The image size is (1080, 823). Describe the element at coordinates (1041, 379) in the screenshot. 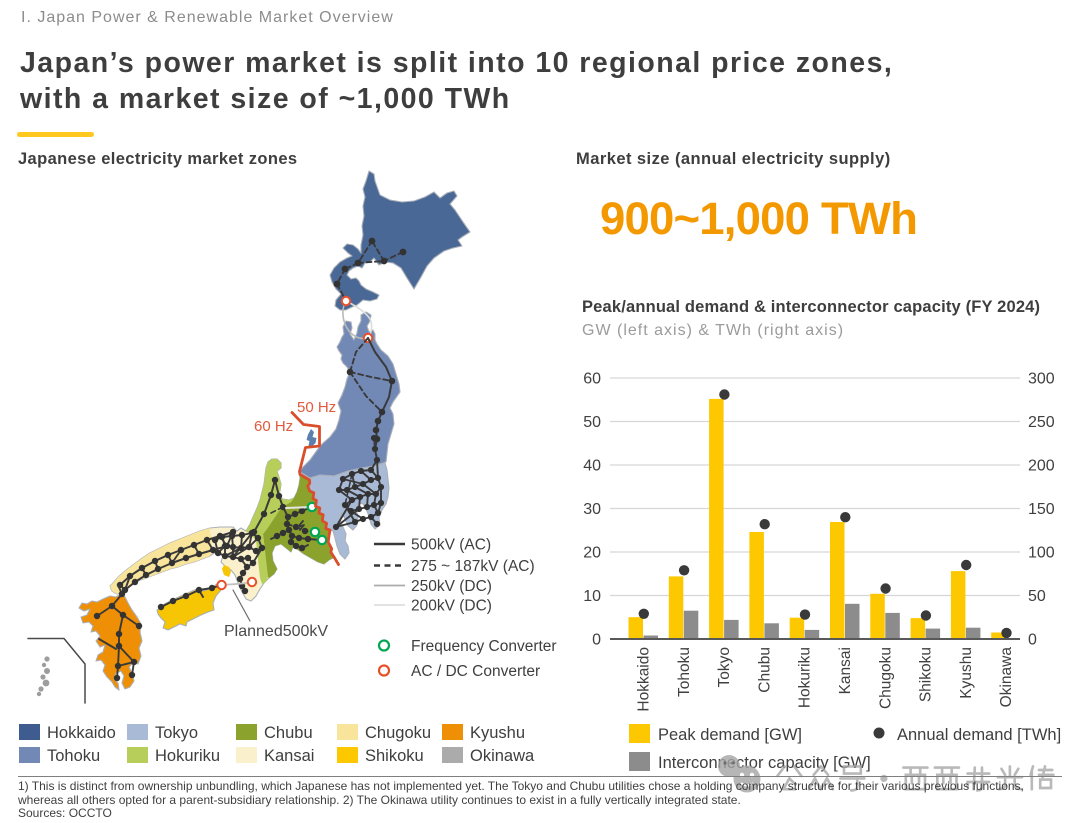

I see `svg-text: 300` at that location.